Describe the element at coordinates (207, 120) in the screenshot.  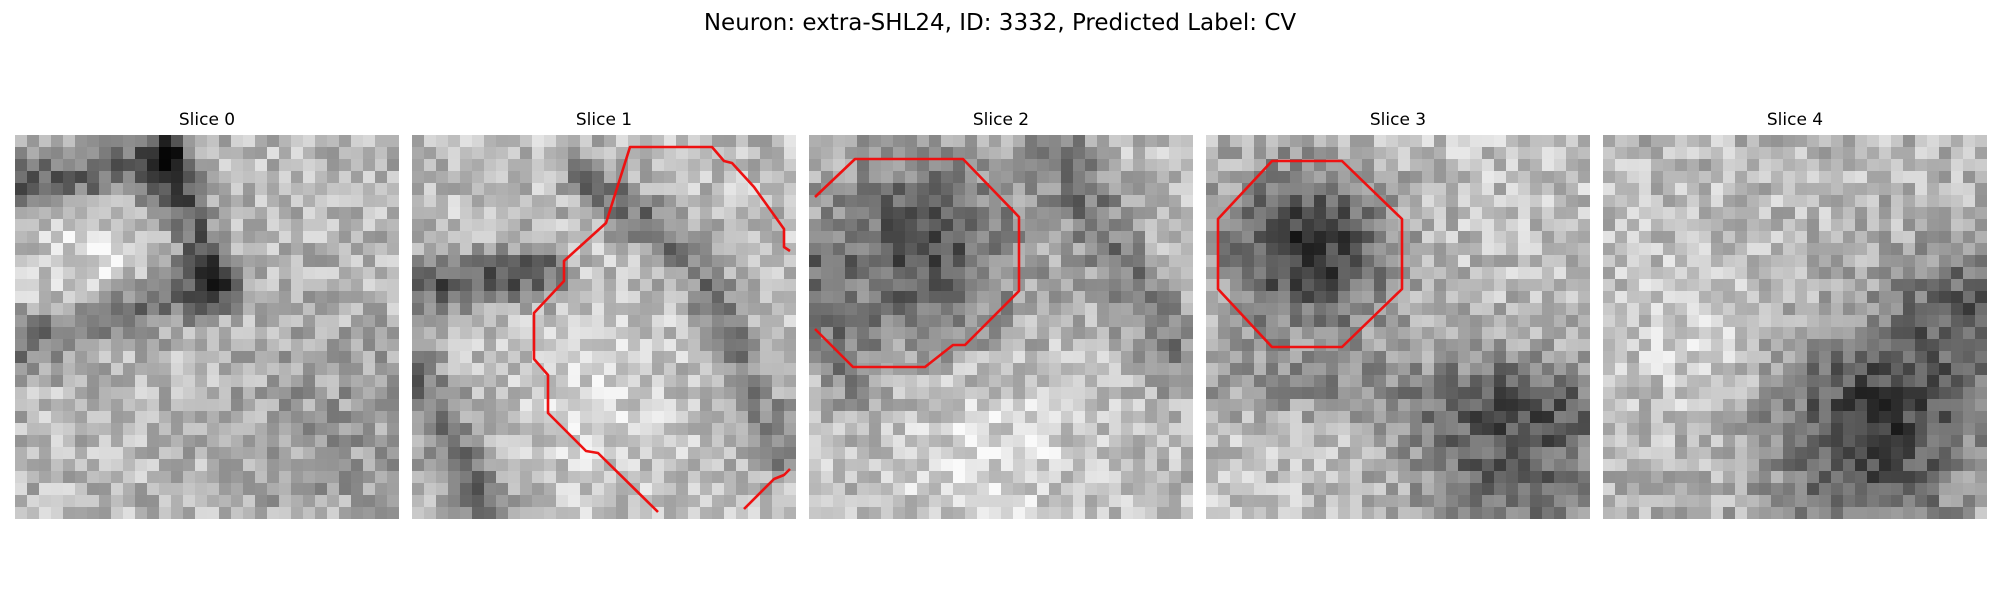
I see `slice-title: Slice 0` at that location.